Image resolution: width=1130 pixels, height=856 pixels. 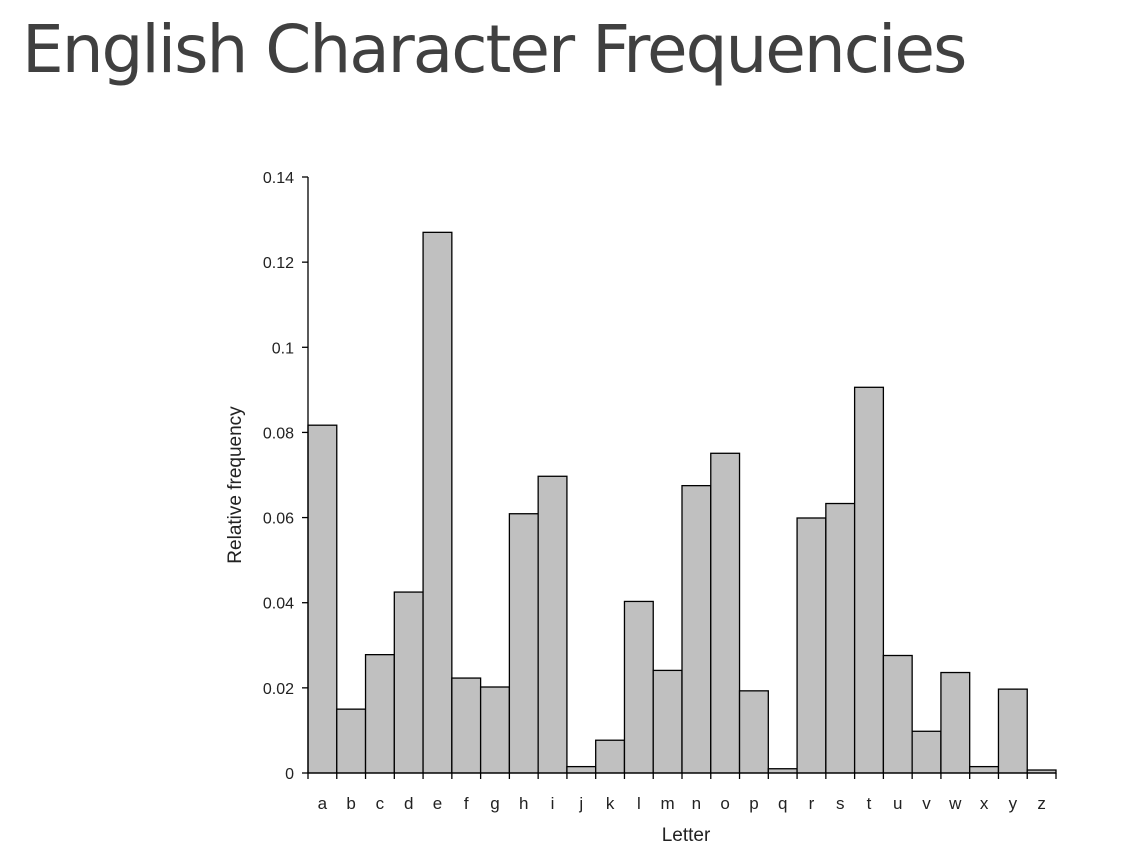 What do you see at coordinates (289, 774) in the screenshot?
I see `y-tick-label: 0` at bounding box center [289, 774].